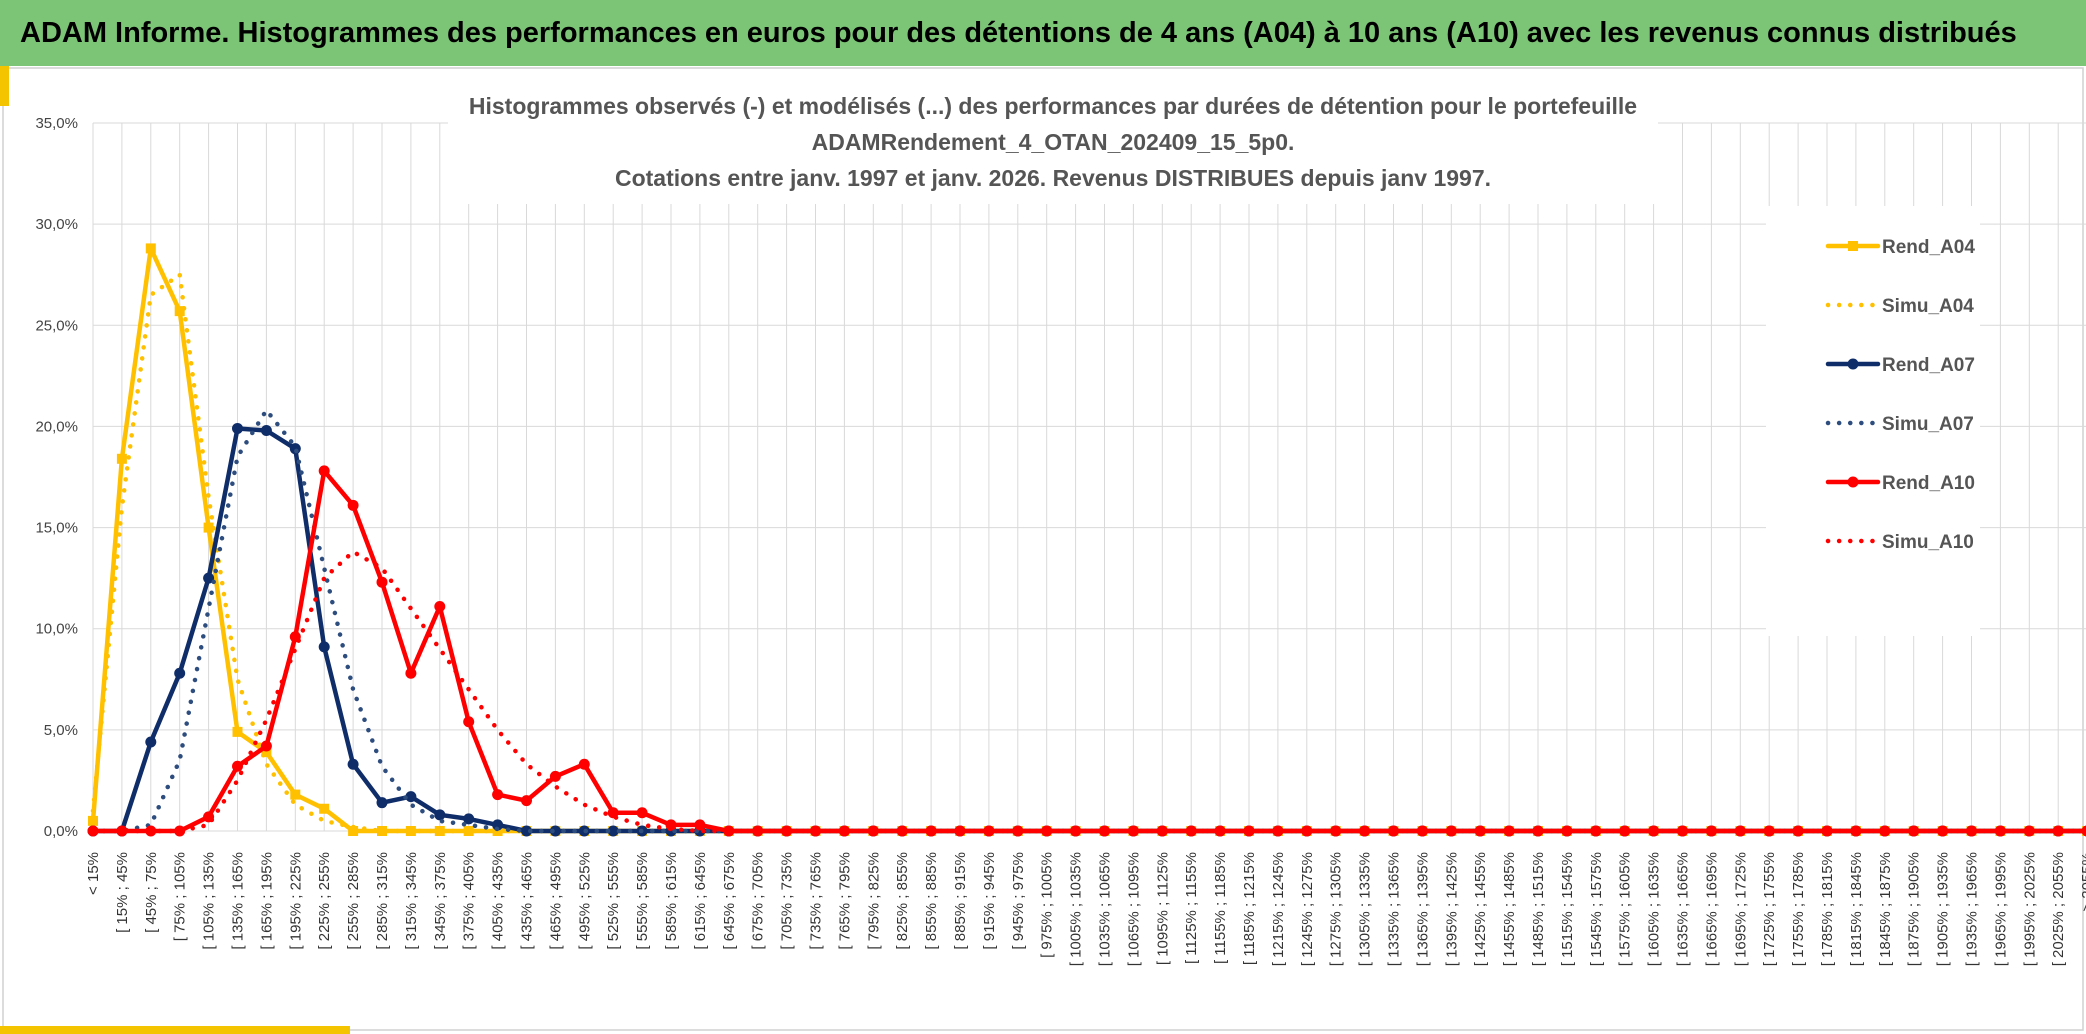 This screenshot has width=2086, height=1034. I want to click on x-tick-label: [ 1485% ; 1515%, so click(1538, 909).